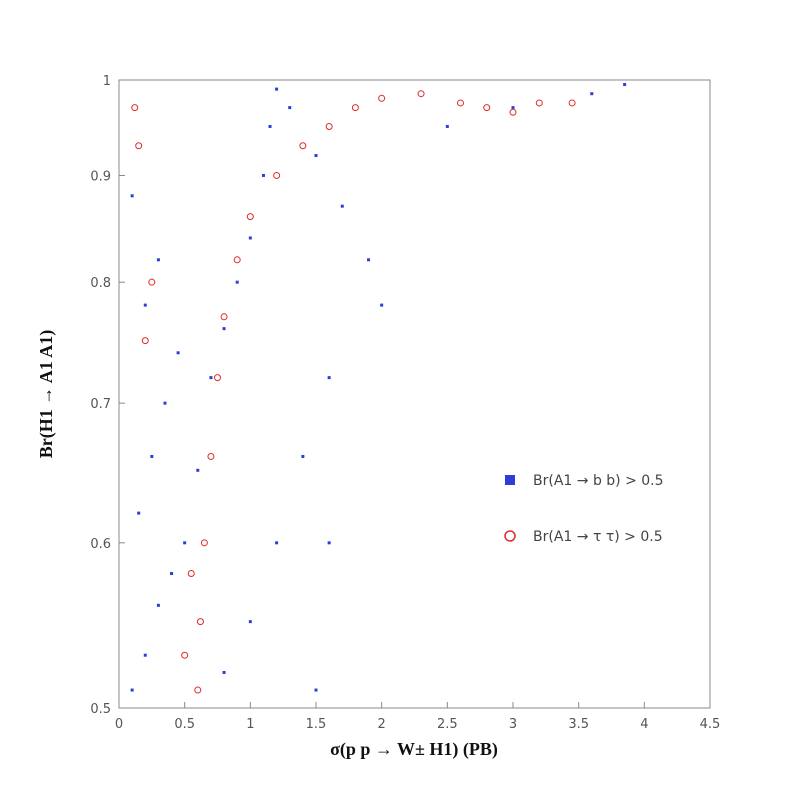 The height and width of the screenshot is (788, 788). What do you see at coordinates (107, 395) in the screenshot?
I see `y-axis: 0.5 0.6 0.7 0.8 0.9 1` at bounding box center [107, 395].